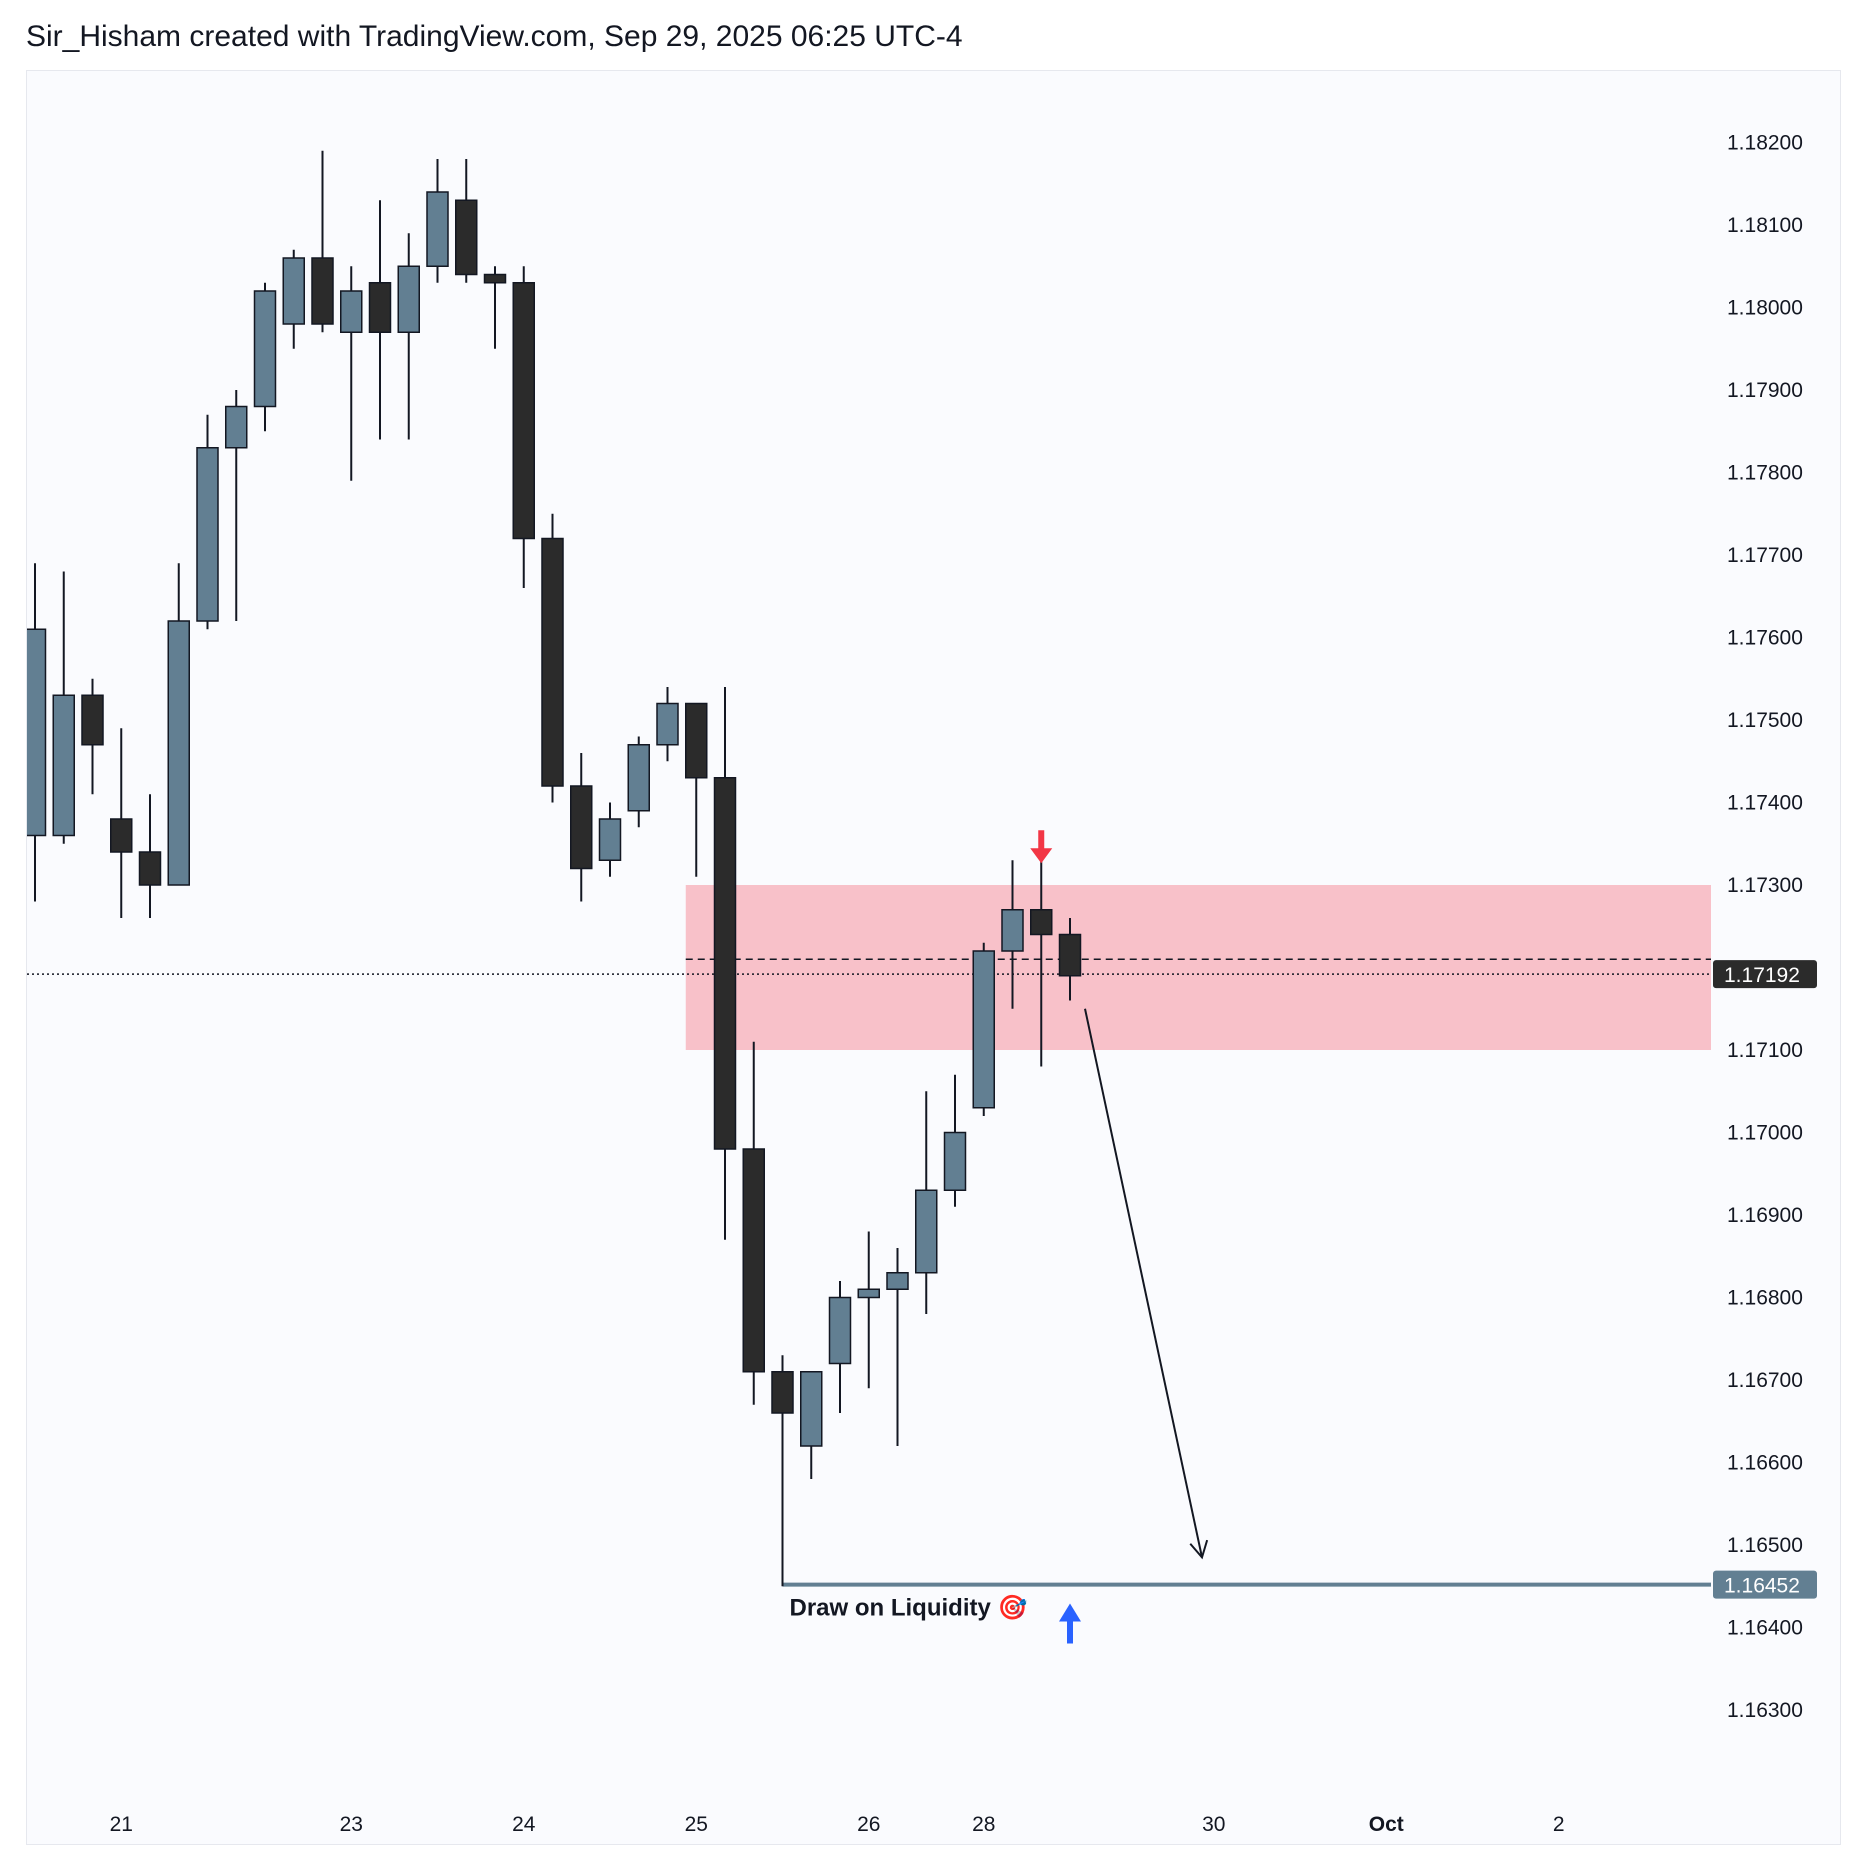 This screenshot has height=1855, width=1862. Describe the element at coordinates (1765, 473) in the screenshot. I see `y-tick-label: 1.17800` at that location.